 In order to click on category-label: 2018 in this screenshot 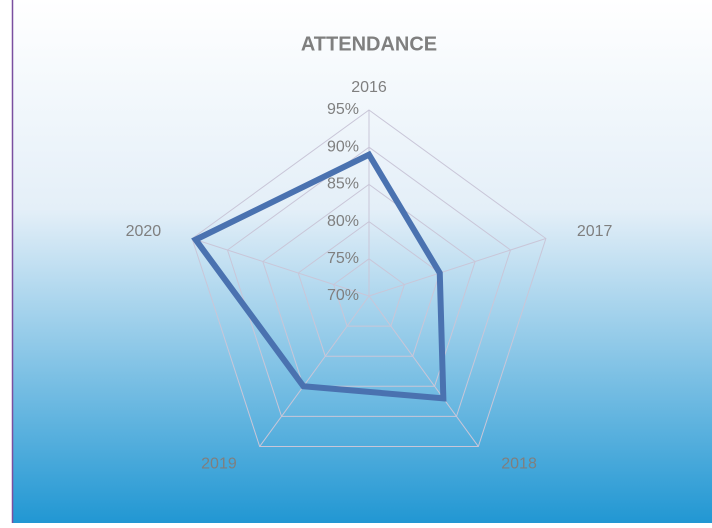, I will do `click(519, 463)`.